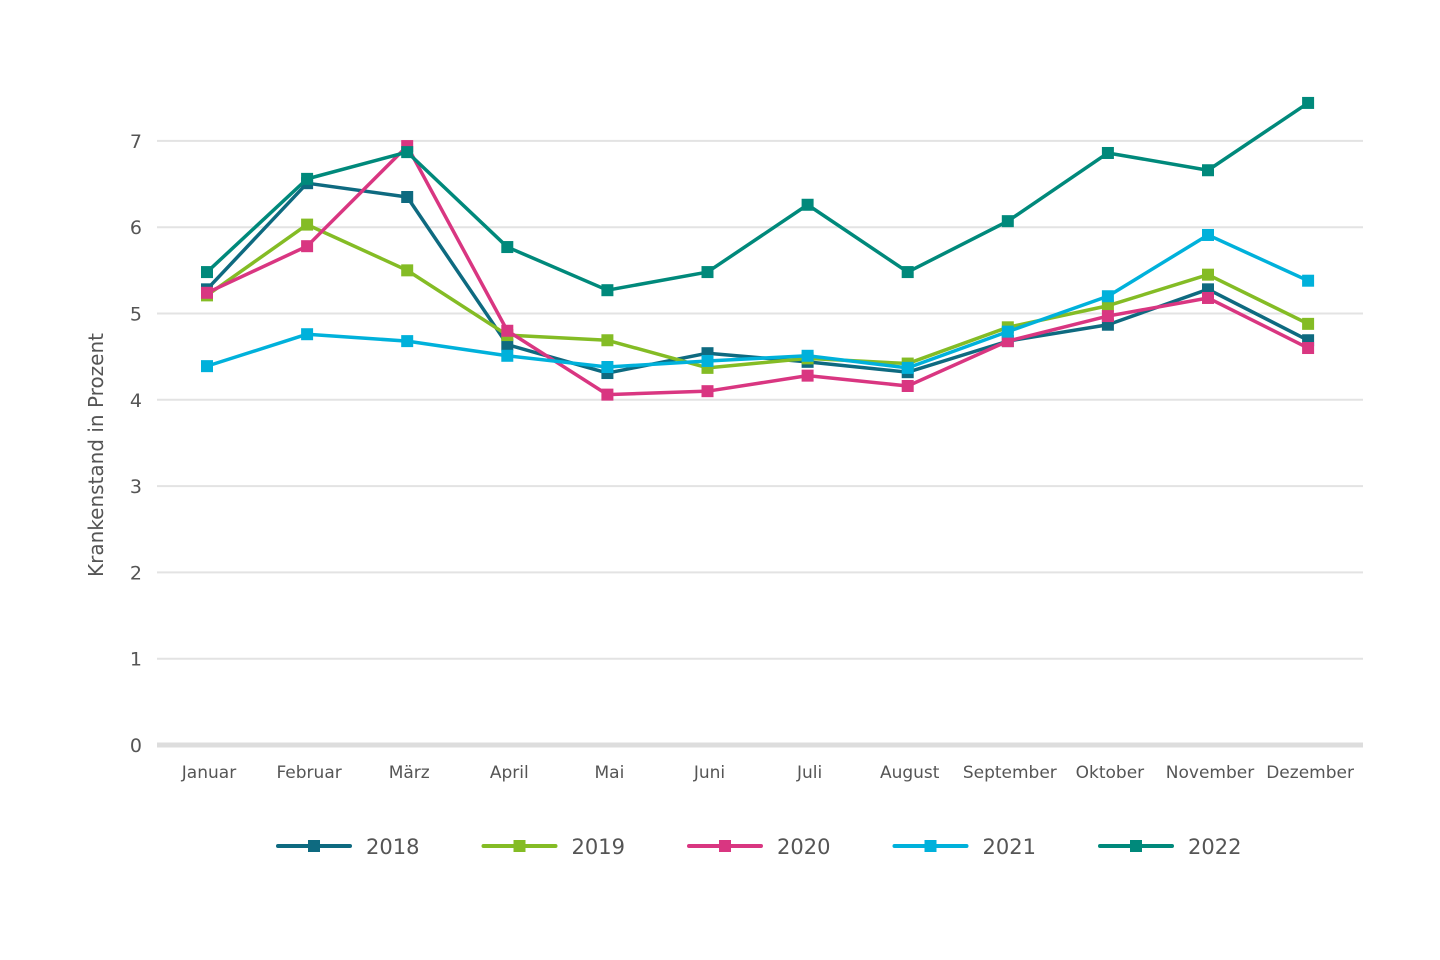  I want to click on y-axis: 0 1 2 3 4 5 6 7, so click(136, 444).